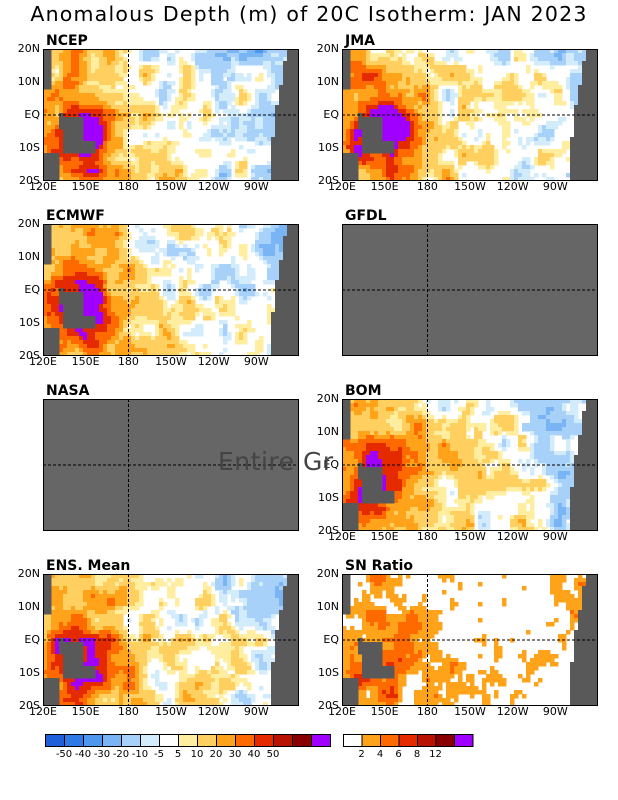  Describe the element at coordinates (363, 391) in the screenshot. I see `panel-title: BOM` at that location.